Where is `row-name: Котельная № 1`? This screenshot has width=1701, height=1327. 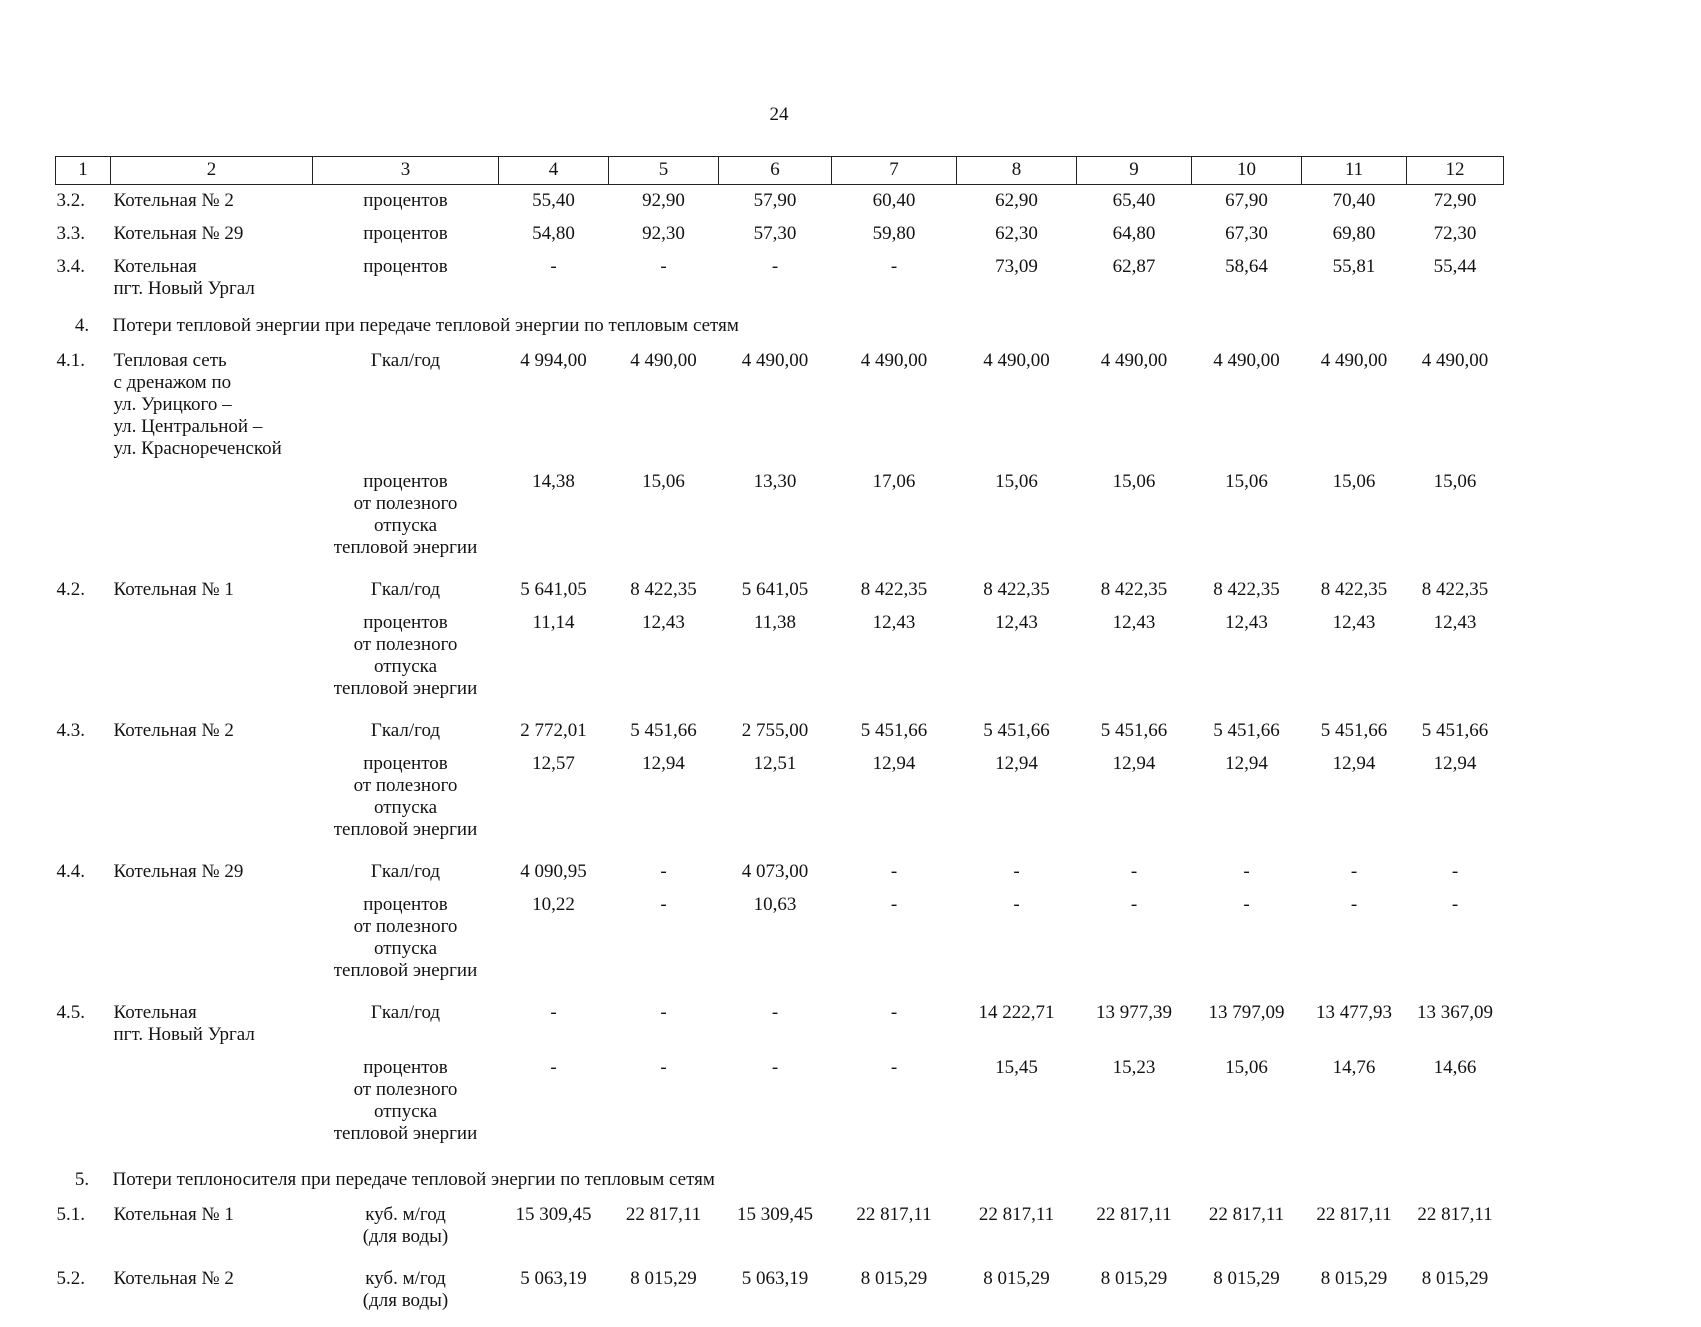 row-name: Котельная № 1 is located at coordinates (212, 590).